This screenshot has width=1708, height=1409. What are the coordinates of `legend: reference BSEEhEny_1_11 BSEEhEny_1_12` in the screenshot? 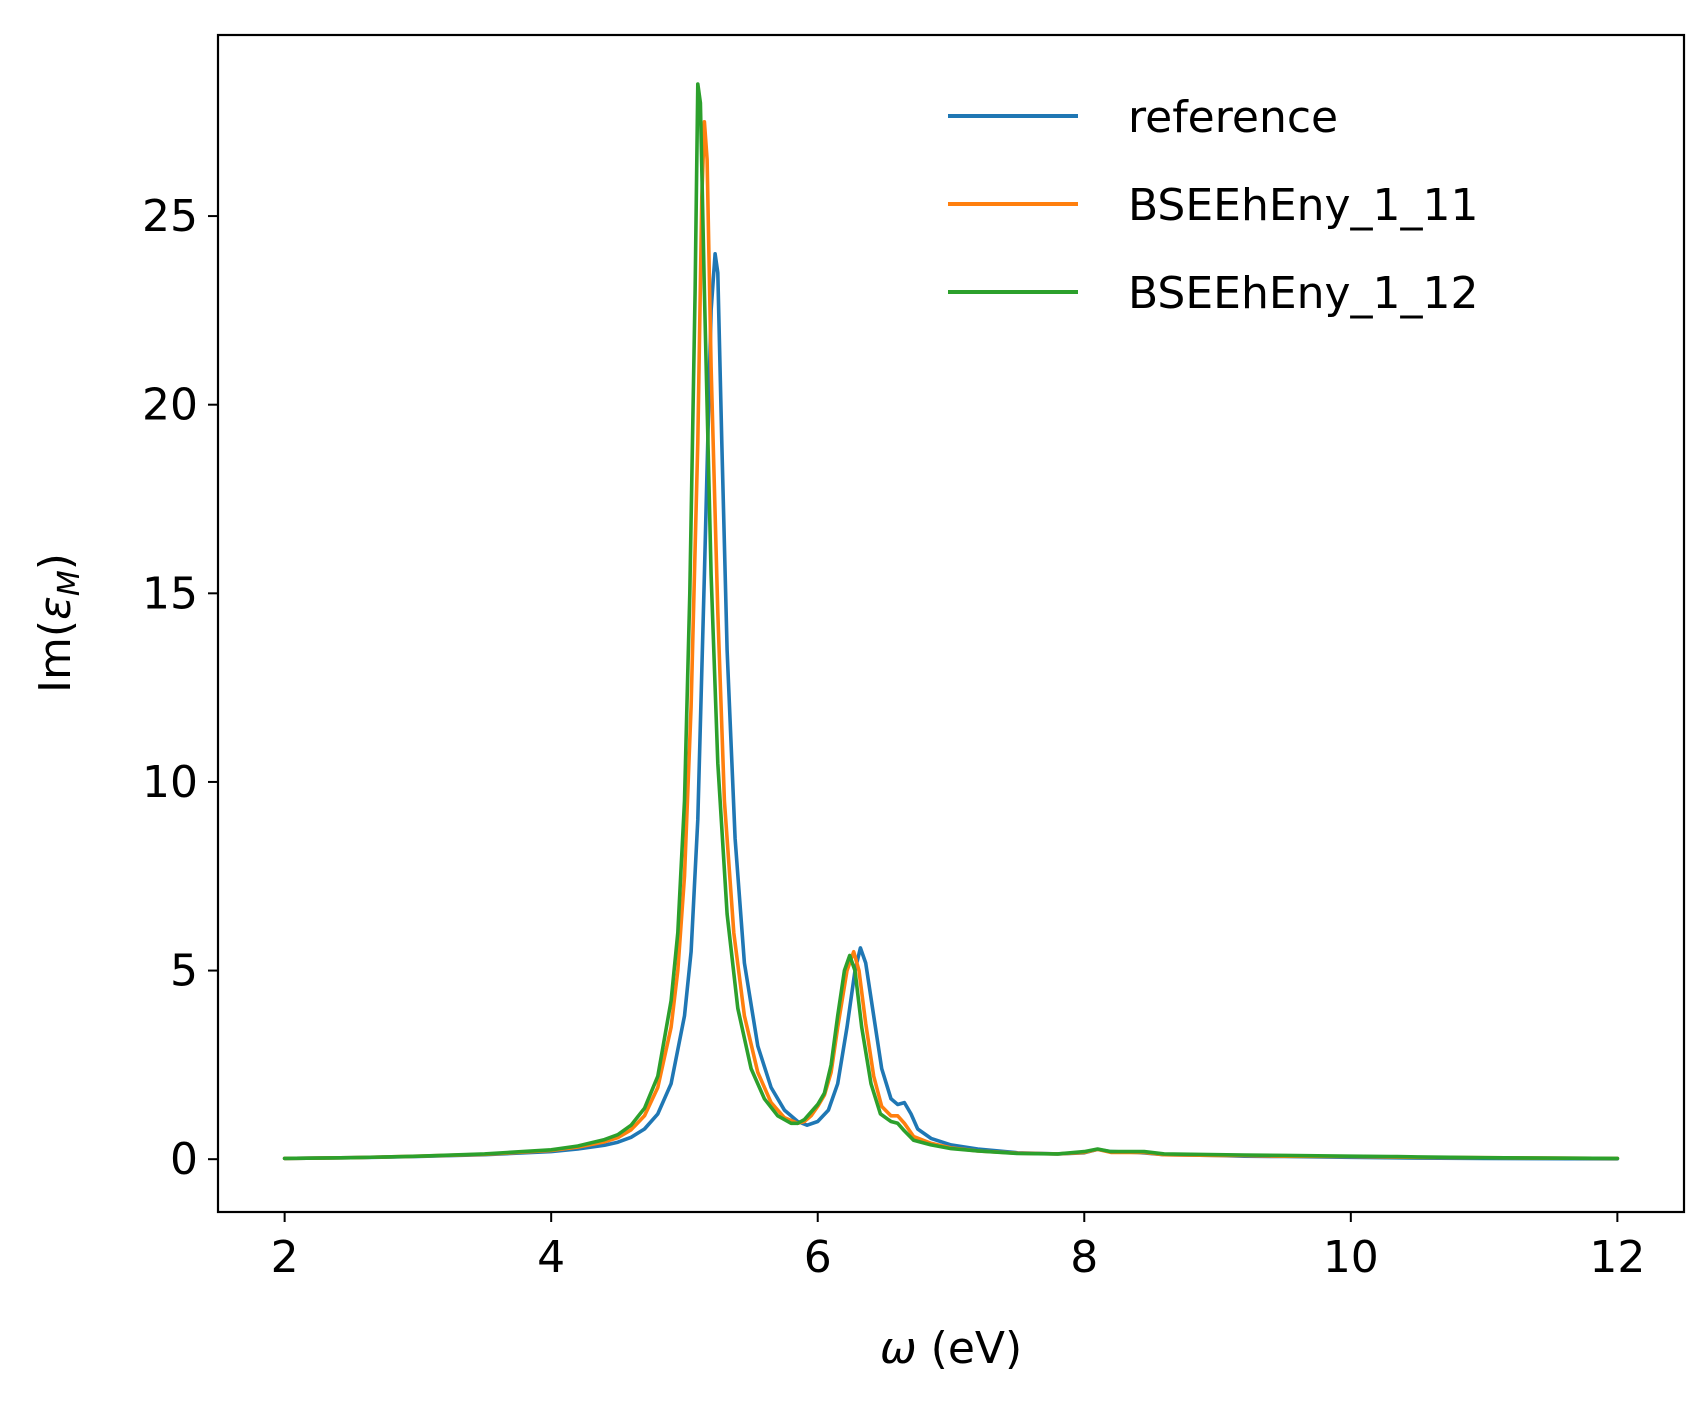 It's located at (1213, 205).